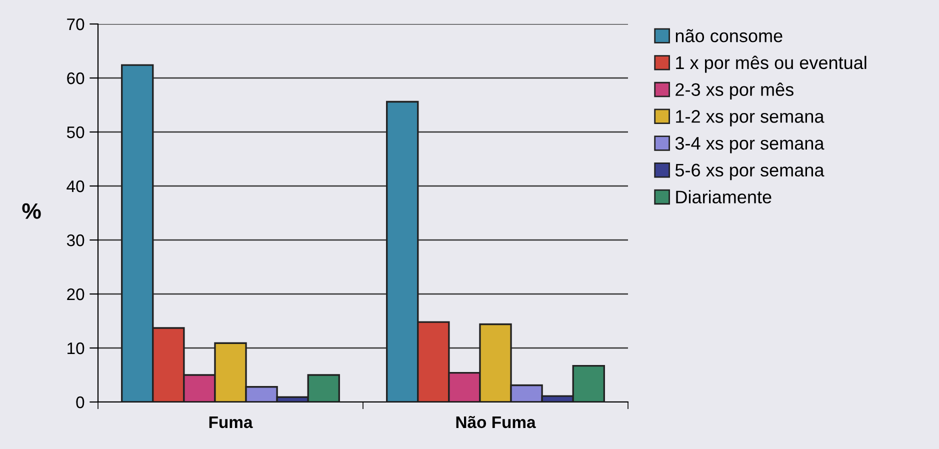 The height and width of the screenshot is (449, 939). I want to click on y-tick-label: 0, so click(80, 402).